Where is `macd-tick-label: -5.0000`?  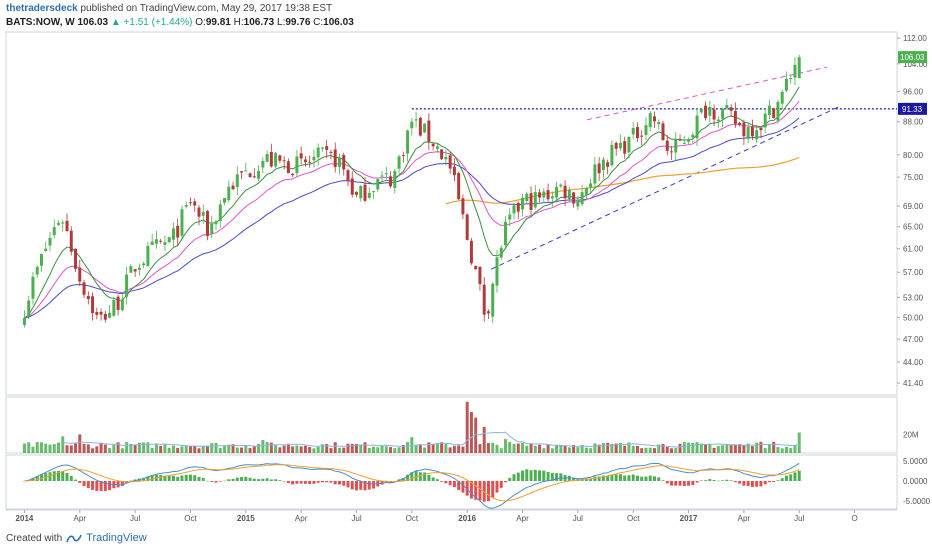
macd-tick-label: -5.0000 is located at coordinates (917, 501).